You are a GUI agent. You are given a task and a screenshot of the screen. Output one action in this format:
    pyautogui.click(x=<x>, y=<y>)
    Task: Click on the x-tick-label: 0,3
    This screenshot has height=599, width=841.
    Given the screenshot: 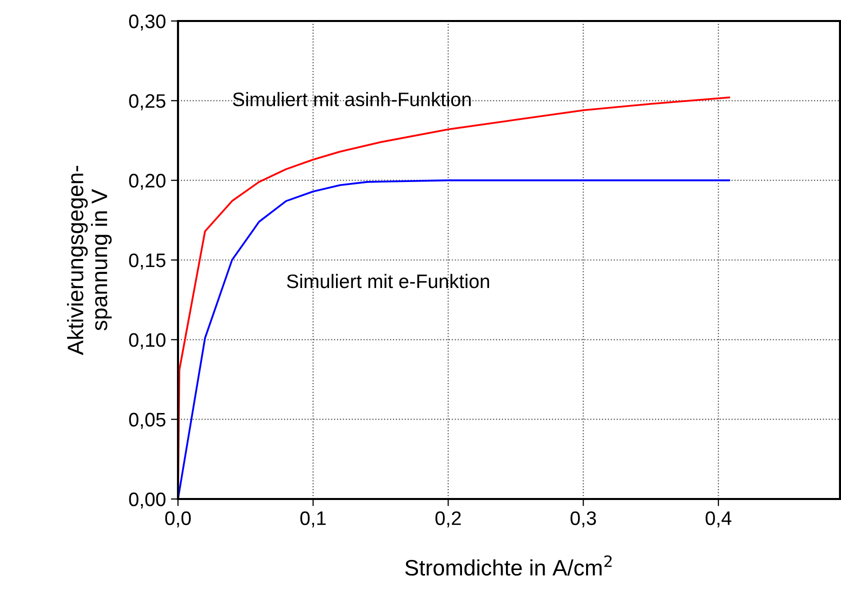 What is the action you would take?
    pyautogui.click(x=583, y=519)
    